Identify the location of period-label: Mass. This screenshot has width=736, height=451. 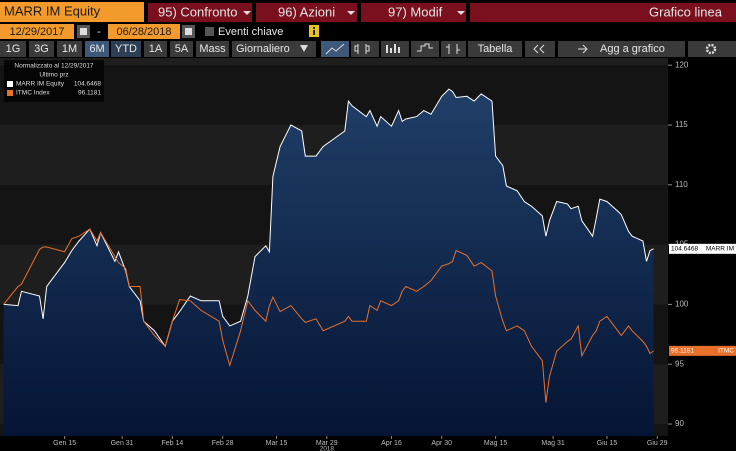
(212, 49).